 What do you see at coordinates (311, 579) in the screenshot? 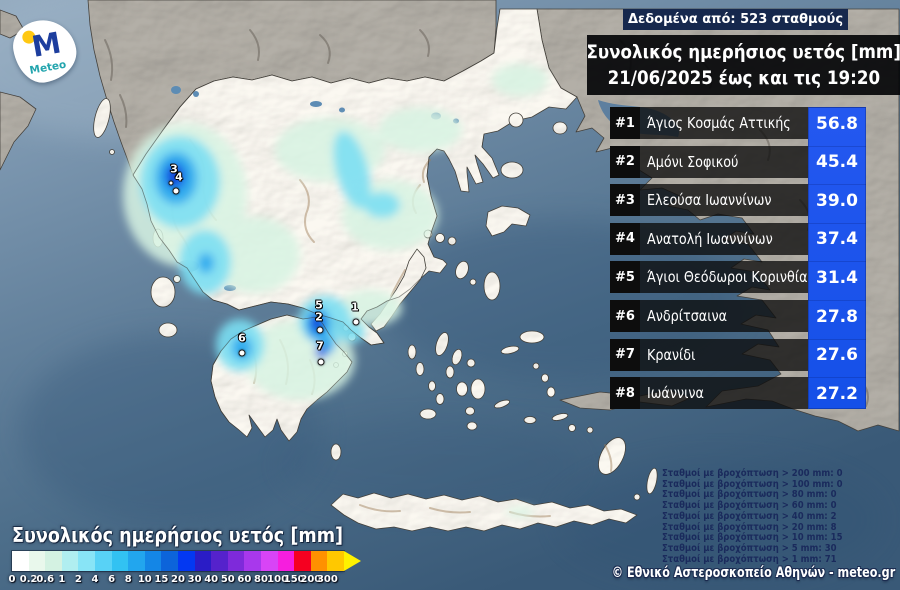
I see `legend-tick-label: 200` at bounding box center [311, 579].